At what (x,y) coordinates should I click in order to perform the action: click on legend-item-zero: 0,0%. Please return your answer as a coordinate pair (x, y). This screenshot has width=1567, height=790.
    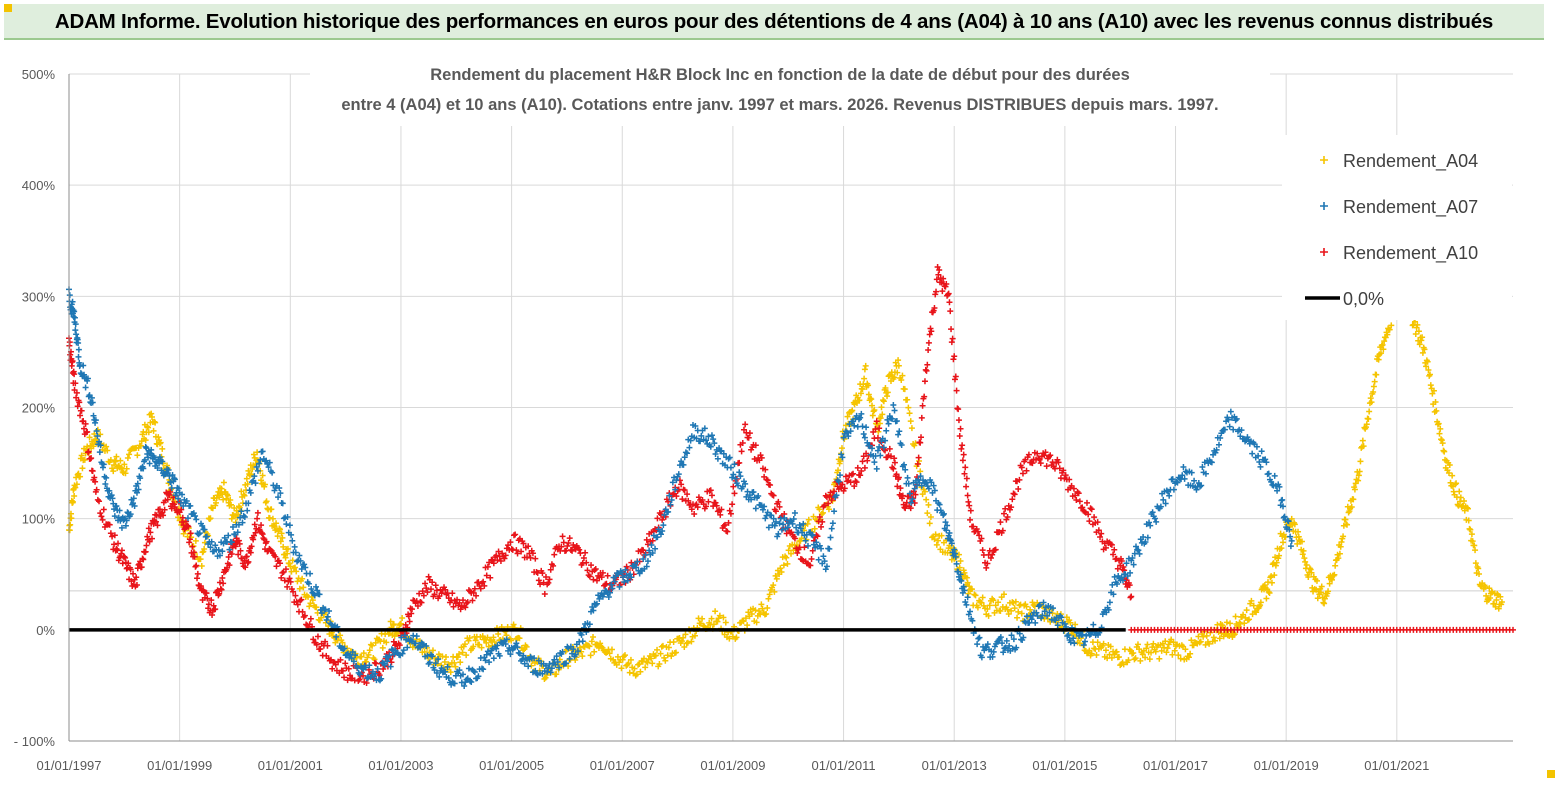
    Looking at the image, I should click on (1344, 299).